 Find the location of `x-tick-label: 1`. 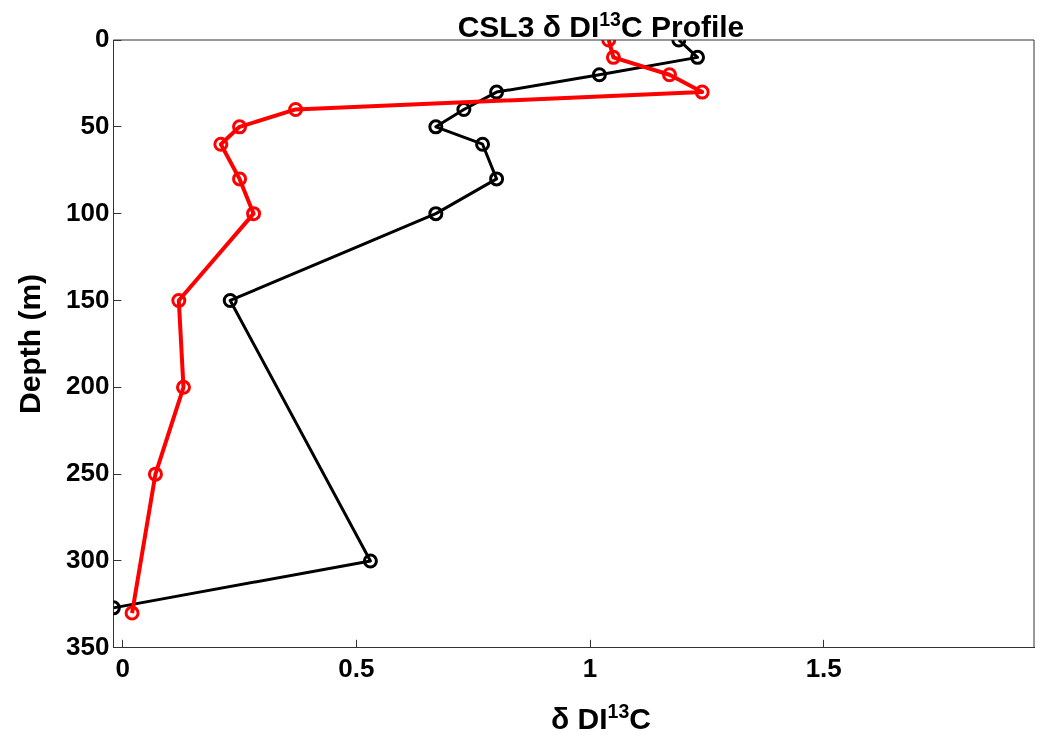

x-tick-label: 1 is located at coordinates (590, 667).